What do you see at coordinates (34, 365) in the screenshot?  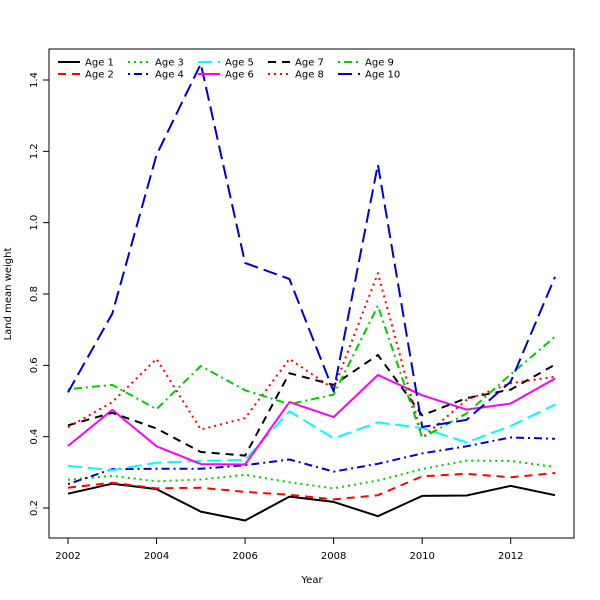 I see `y-tick-label: 0.6` at bounding box center [34, 365].